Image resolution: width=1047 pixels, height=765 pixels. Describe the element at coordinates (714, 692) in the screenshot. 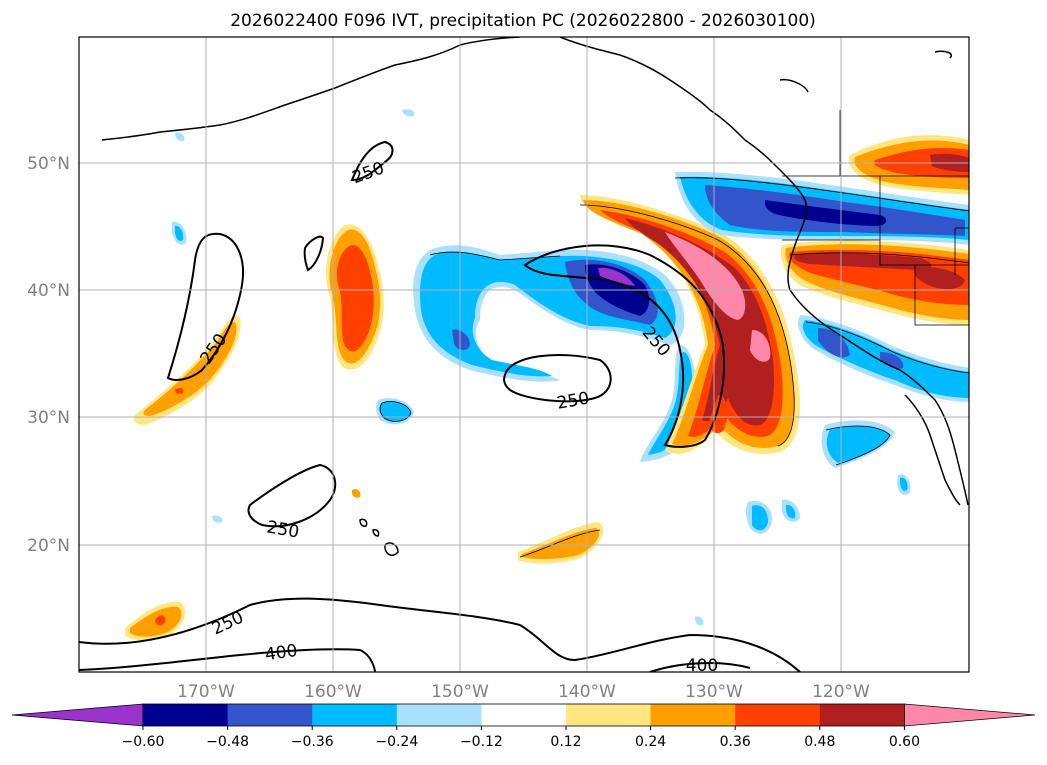

I see `lon-label: 130°W` at that location.